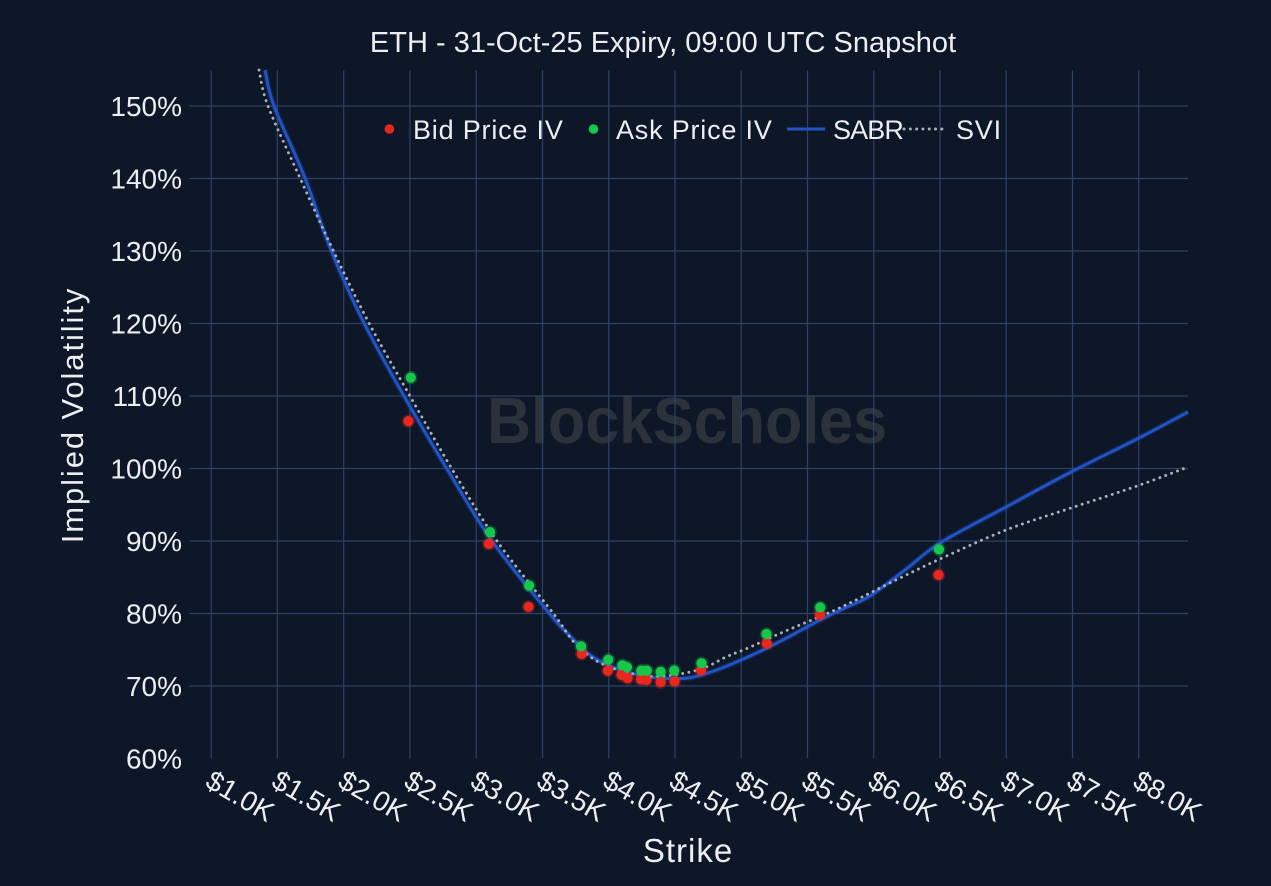  I want to click on svg-text: Implied Volatility, so click(72, 415).